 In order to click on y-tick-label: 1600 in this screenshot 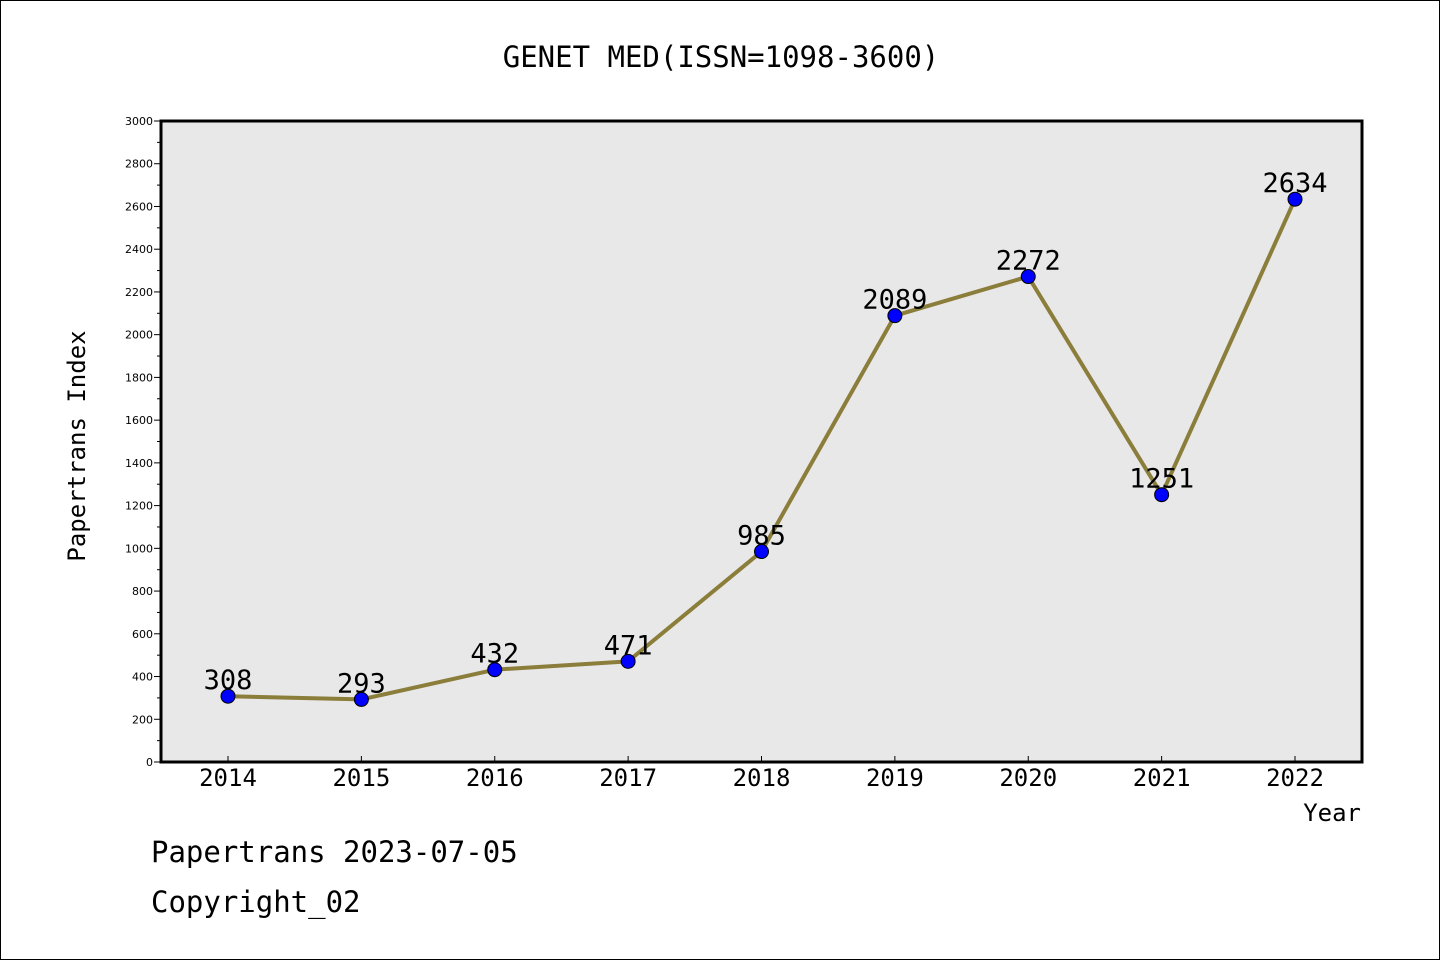, I will do `click(139, 420)`.